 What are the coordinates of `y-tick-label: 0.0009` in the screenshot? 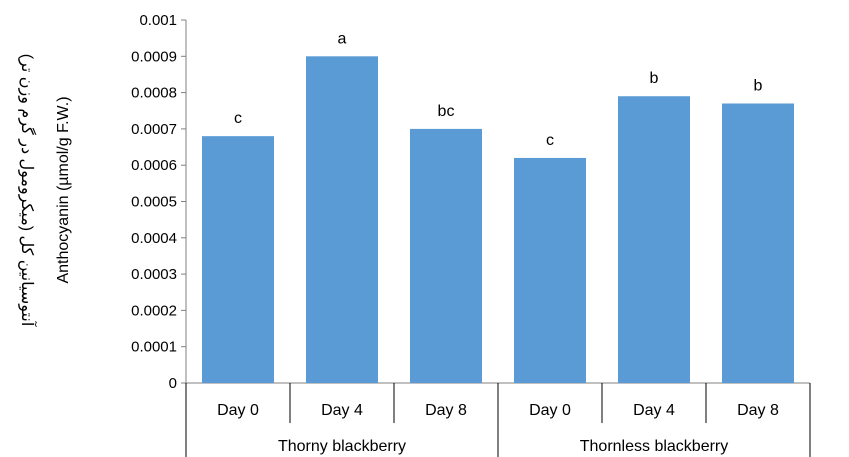 It's located at (154, 56).